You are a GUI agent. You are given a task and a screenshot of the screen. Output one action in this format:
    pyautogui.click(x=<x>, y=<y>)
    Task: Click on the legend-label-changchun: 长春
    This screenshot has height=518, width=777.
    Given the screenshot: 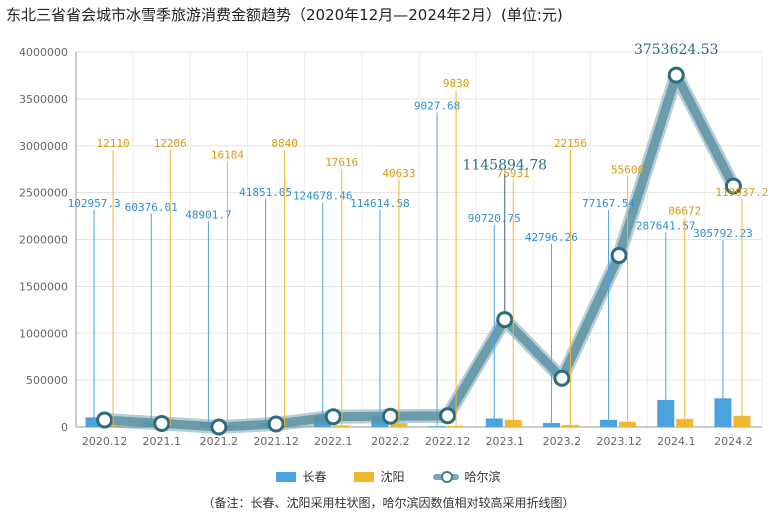 What is the action you would take?
    pyautogui.click(x=314, y=477)
    